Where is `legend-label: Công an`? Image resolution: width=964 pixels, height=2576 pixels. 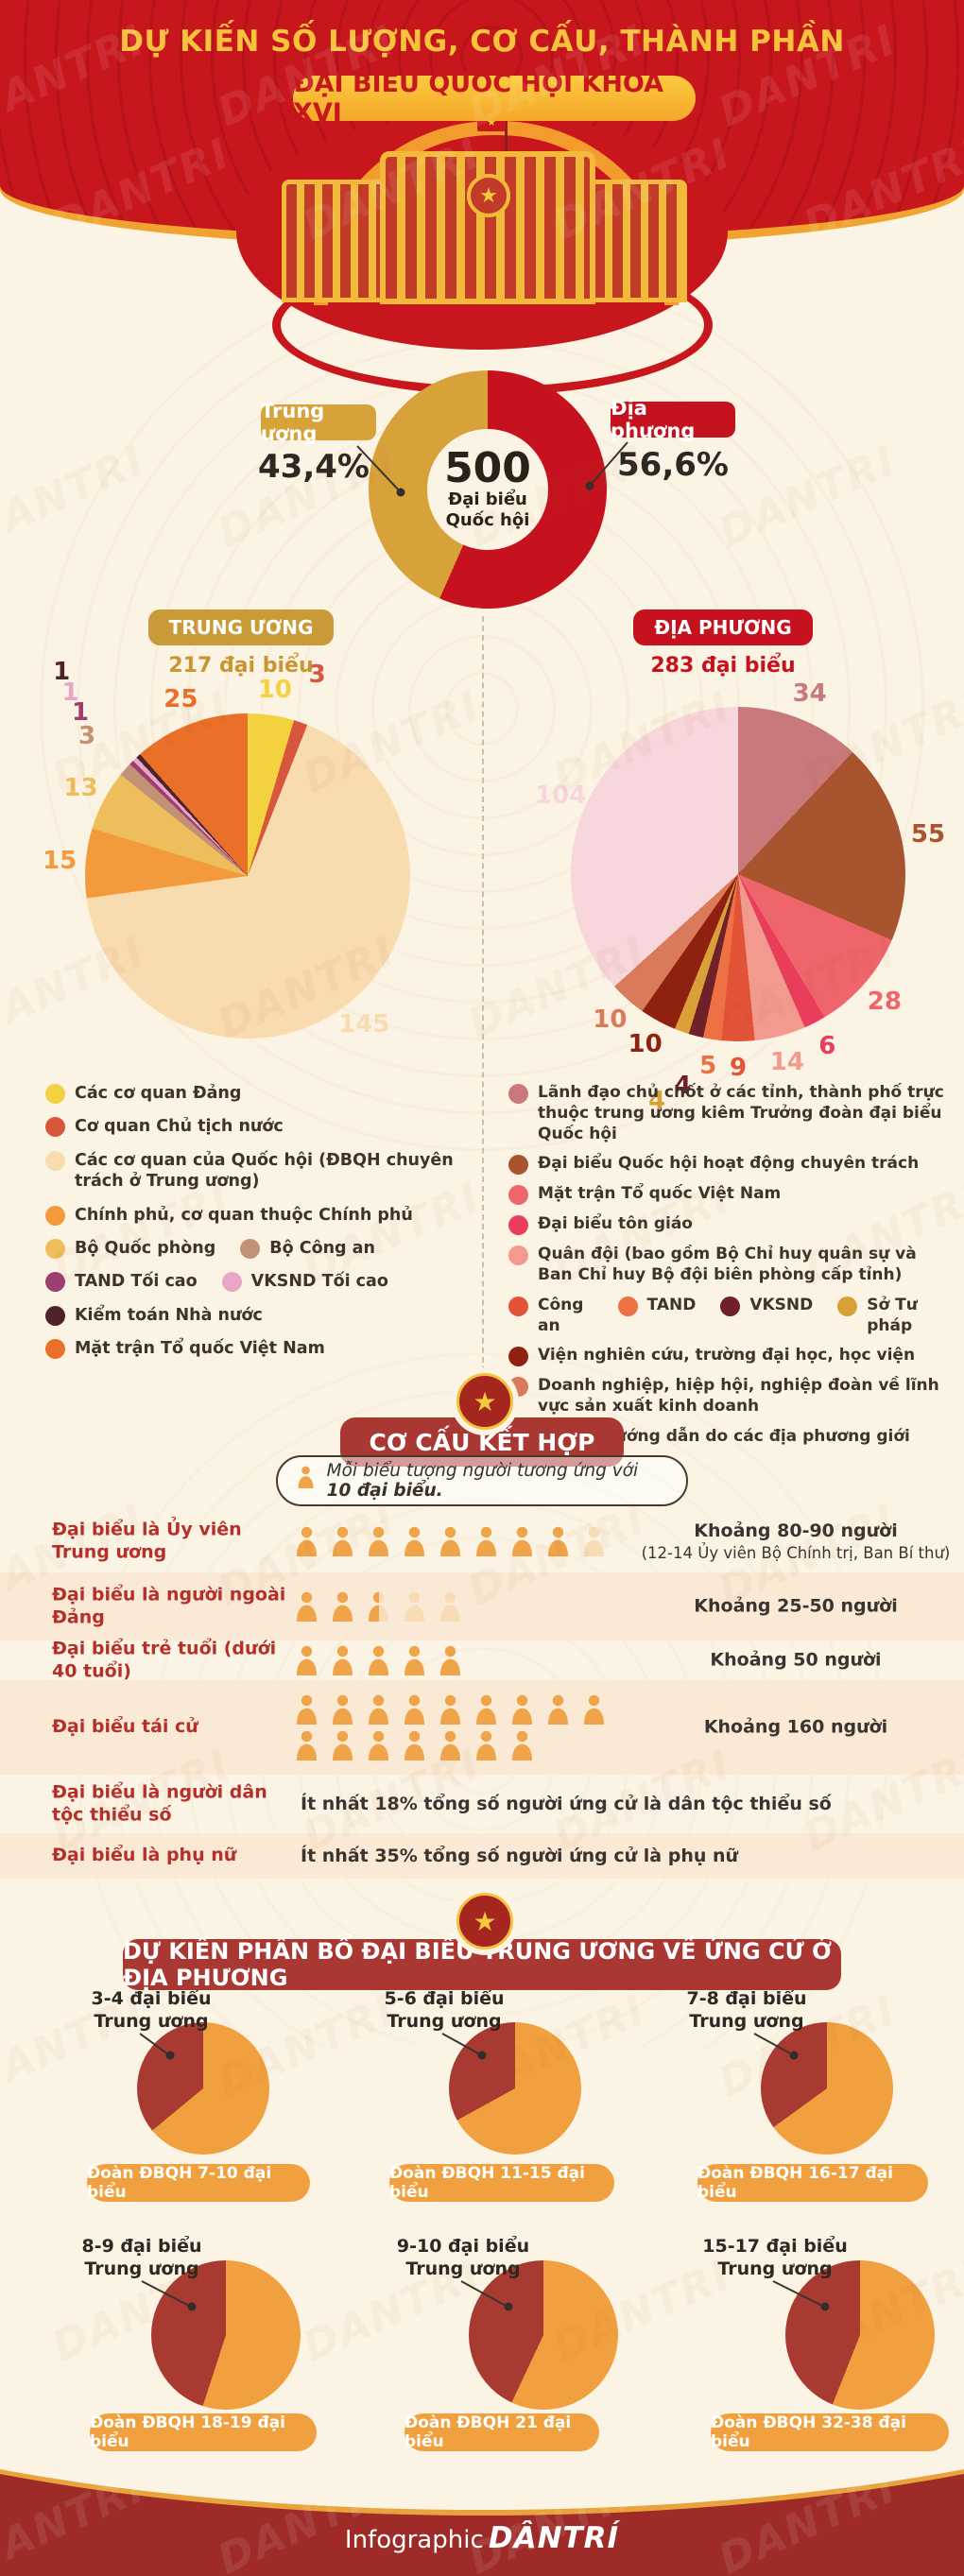 legend-label: Công an is located at coordinates (561, 1315).